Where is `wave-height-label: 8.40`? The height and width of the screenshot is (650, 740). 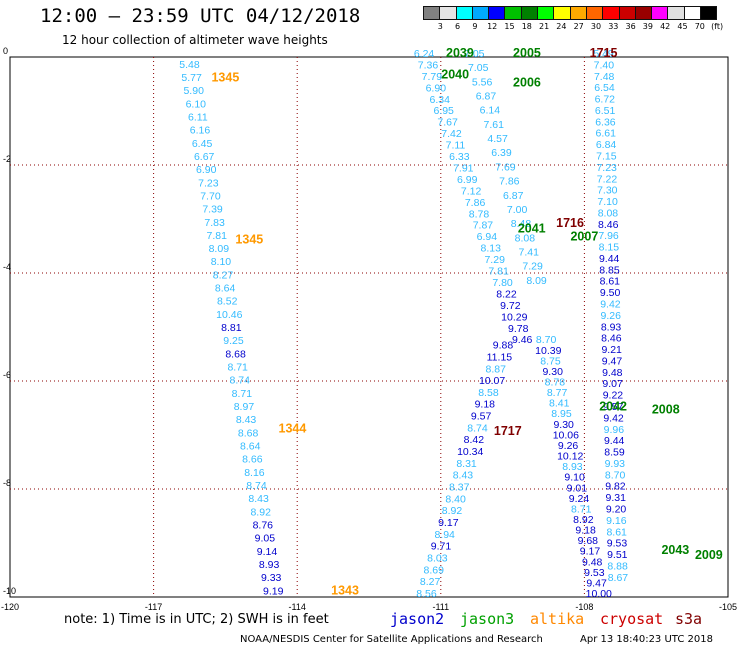 wave-height-label: 8.40 is located at coordinates (455, 499).